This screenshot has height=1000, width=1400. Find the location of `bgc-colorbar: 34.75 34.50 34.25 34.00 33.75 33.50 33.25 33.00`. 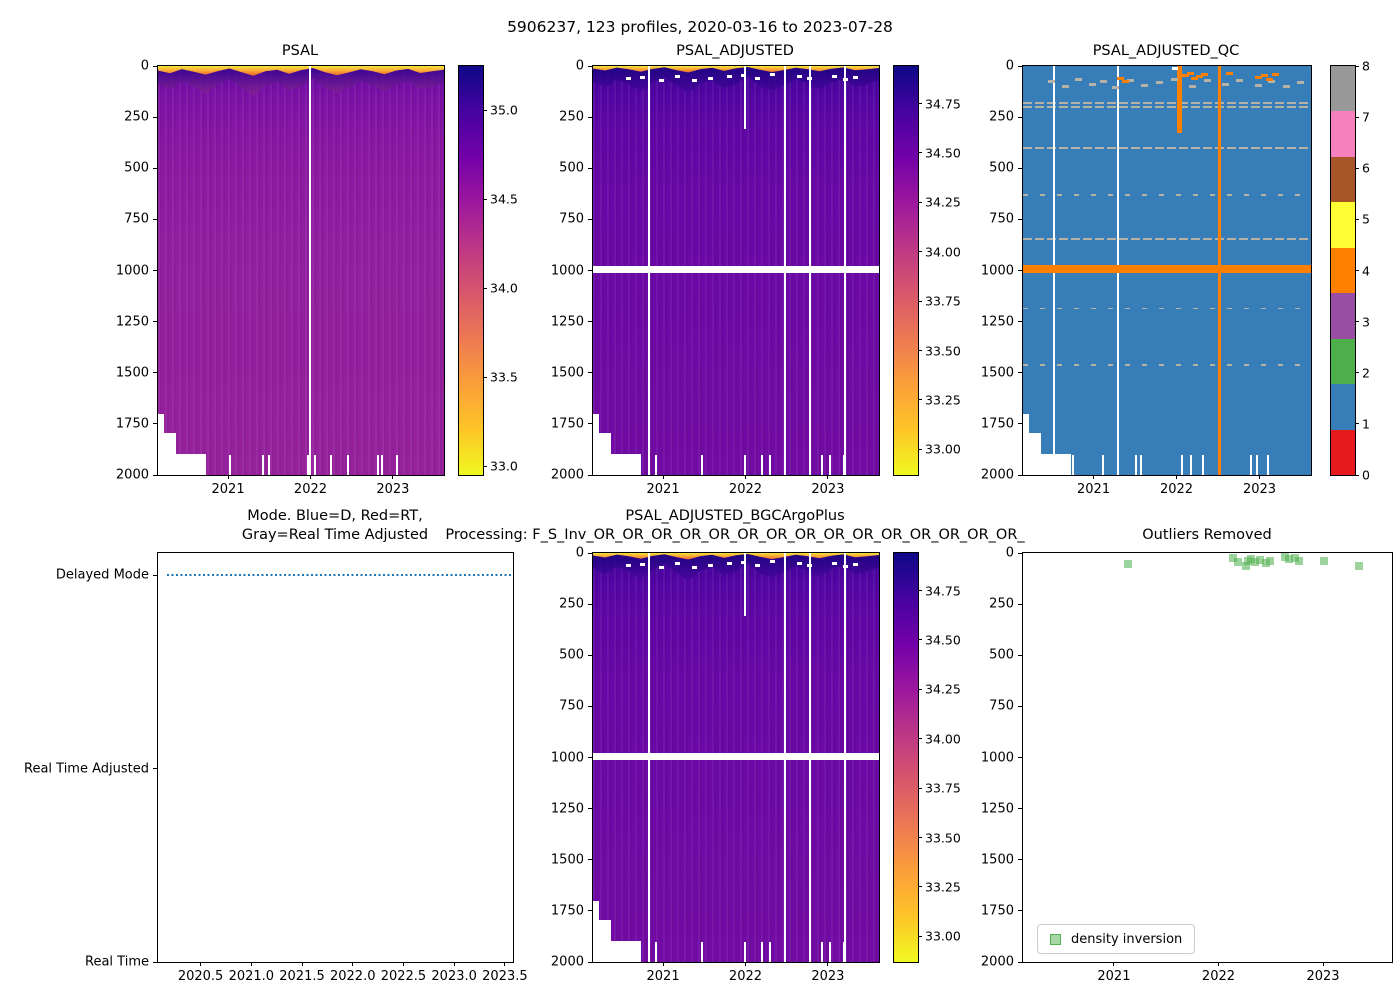

bgc-colorbar: 34.75 34.50 34.25 34.00 33.75 33.50 33.25 33.00 is located at coordinates (927, 757).